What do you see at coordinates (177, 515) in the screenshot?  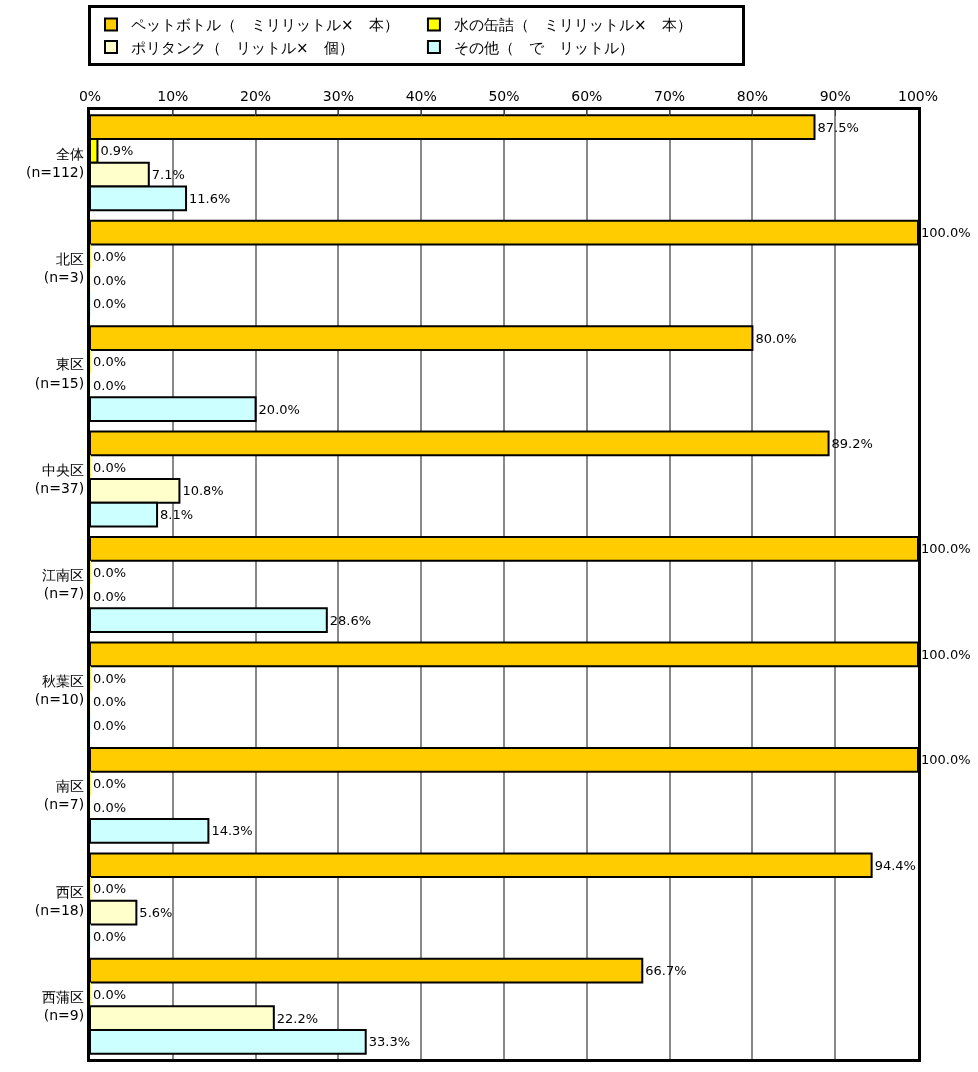 I see `data-label: 8.1%` at bounding box center [177, 515].